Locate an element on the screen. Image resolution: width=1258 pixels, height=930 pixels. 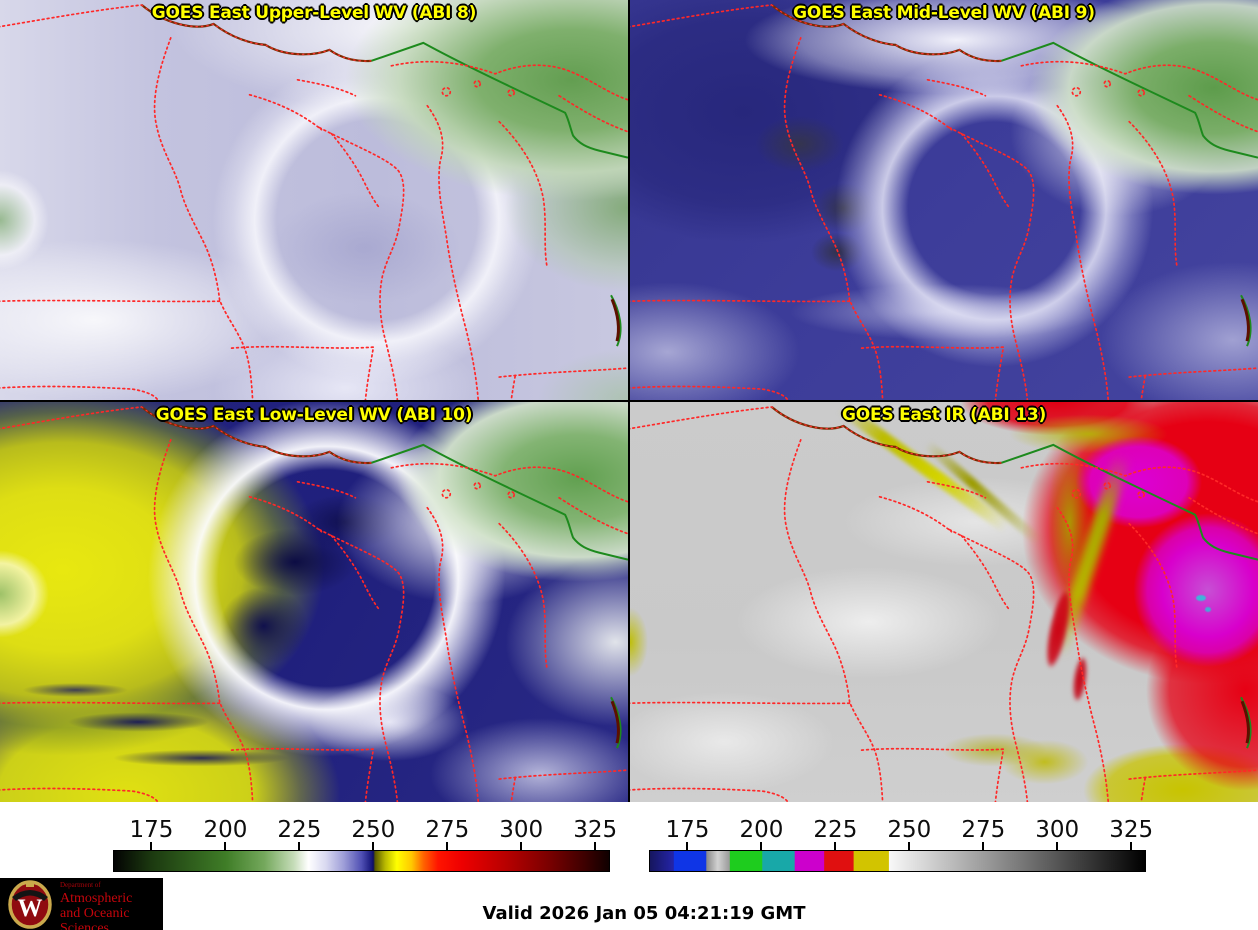
uw-crest-icon: W is located at coordinates (30, 904).